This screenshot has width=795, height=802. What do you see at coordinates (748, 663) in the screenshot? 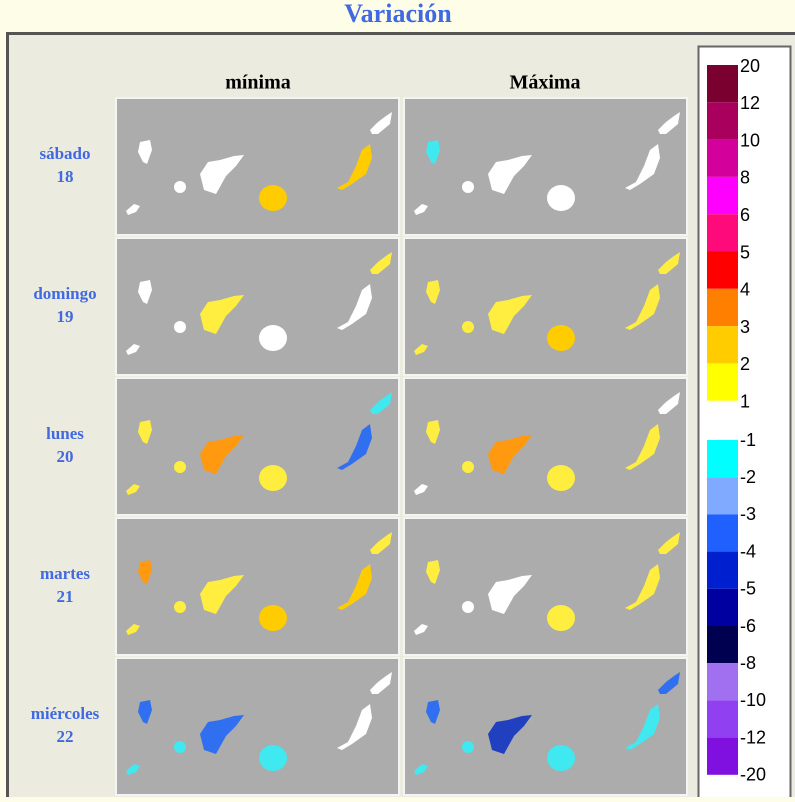
I see `legend-label: -8` at bounding box center [748, 663].